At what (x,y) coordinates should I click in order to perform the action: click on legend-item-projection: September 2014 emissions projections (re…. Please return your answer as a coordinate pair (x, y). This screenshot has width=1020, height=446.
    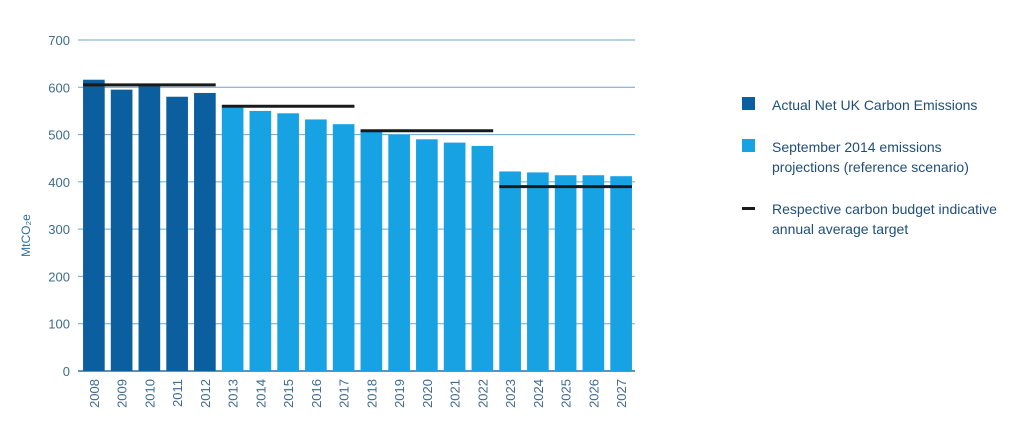
    Looking at the image, I should click on (877, 157).